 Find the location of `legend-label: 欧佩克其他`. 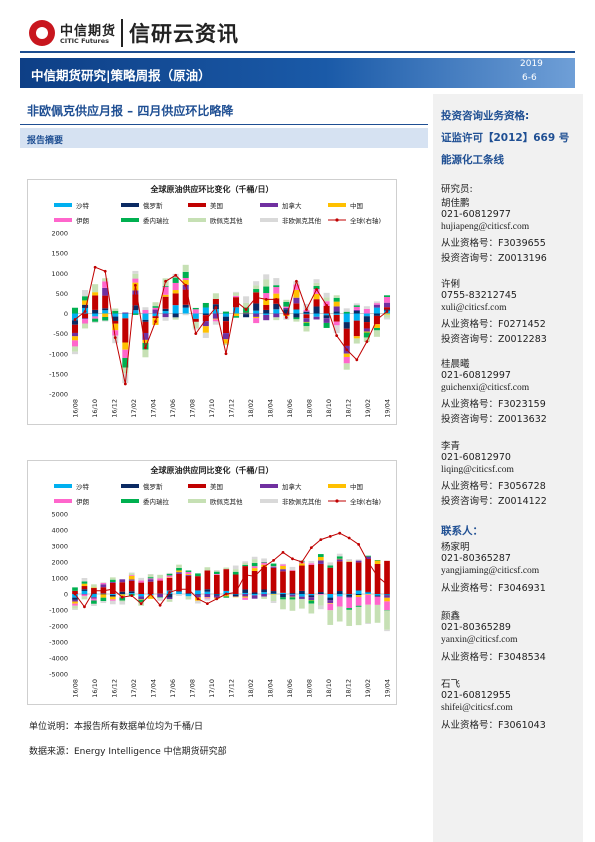

legend-label: 欧佩克其他 is located at coordinates (226, 220).